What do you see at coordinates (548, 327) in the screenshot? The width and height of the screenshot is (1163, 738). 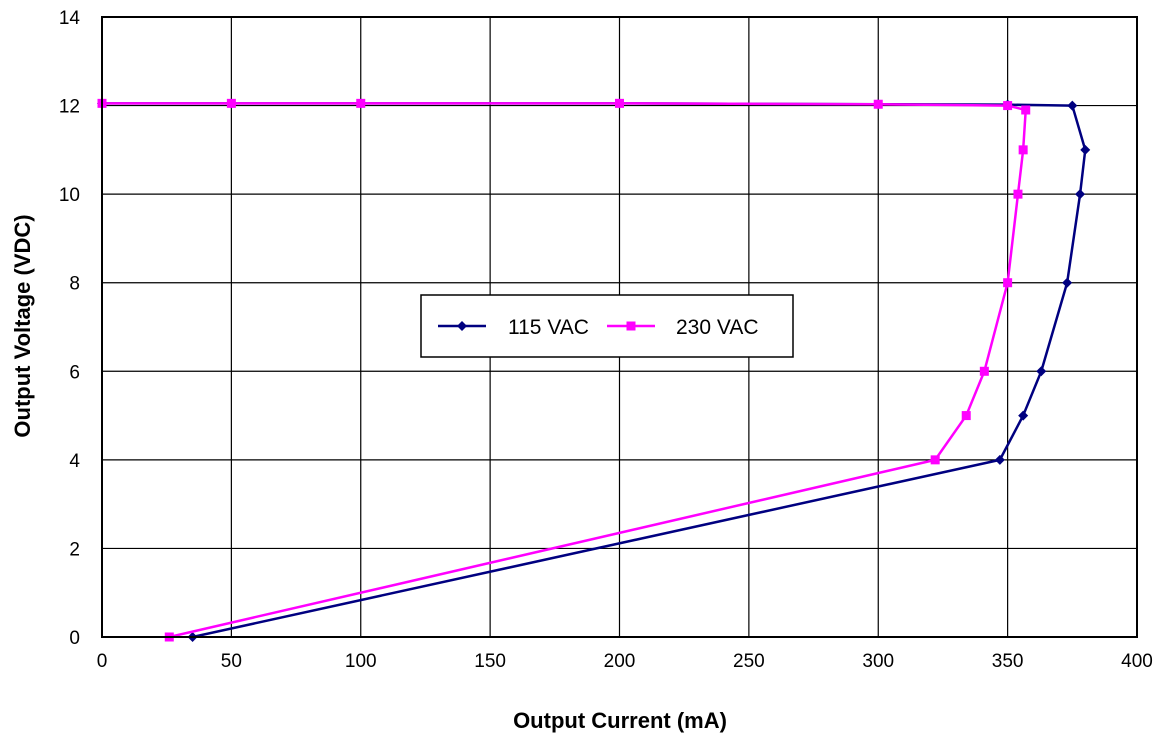 I see `legend-label-115-vac: 115 VAC` at bounding box center [548, 327].